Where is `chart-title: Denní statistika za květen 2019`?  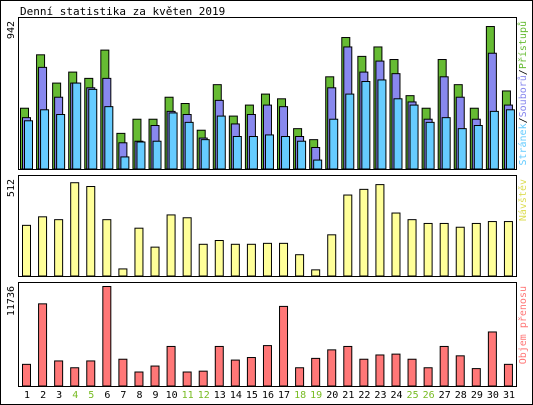
chart-title: Denní statistika za květen 2019 is located at coordinates (122, 11).